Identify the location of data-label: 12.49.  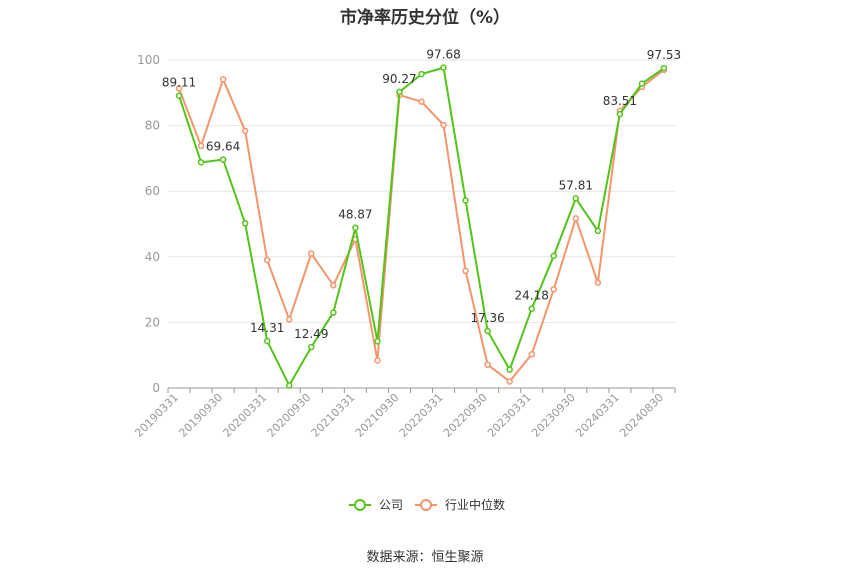
(311, 334).